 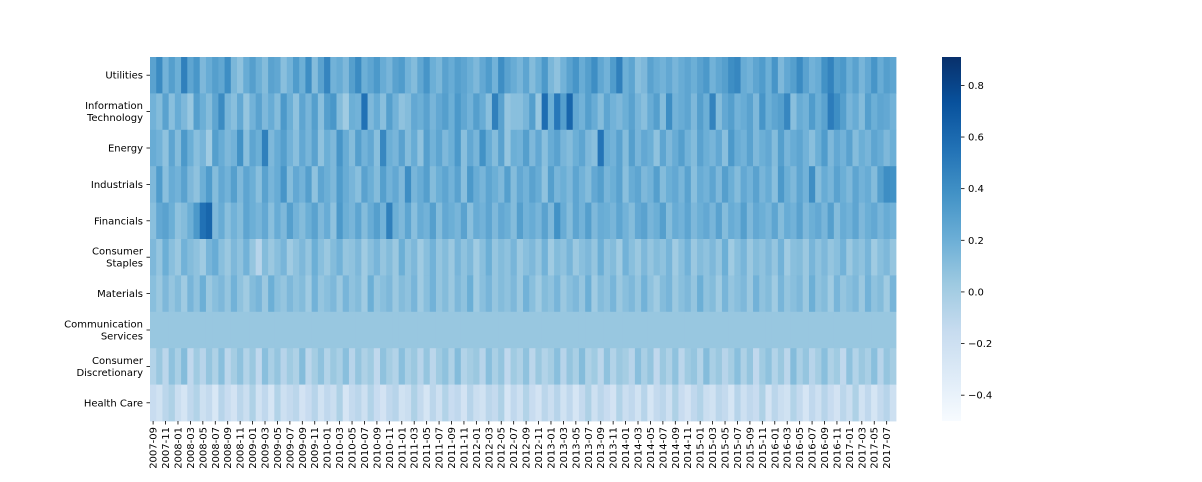 I want to click on column-tick-label: 2015-05, so click(x=726, y=448).